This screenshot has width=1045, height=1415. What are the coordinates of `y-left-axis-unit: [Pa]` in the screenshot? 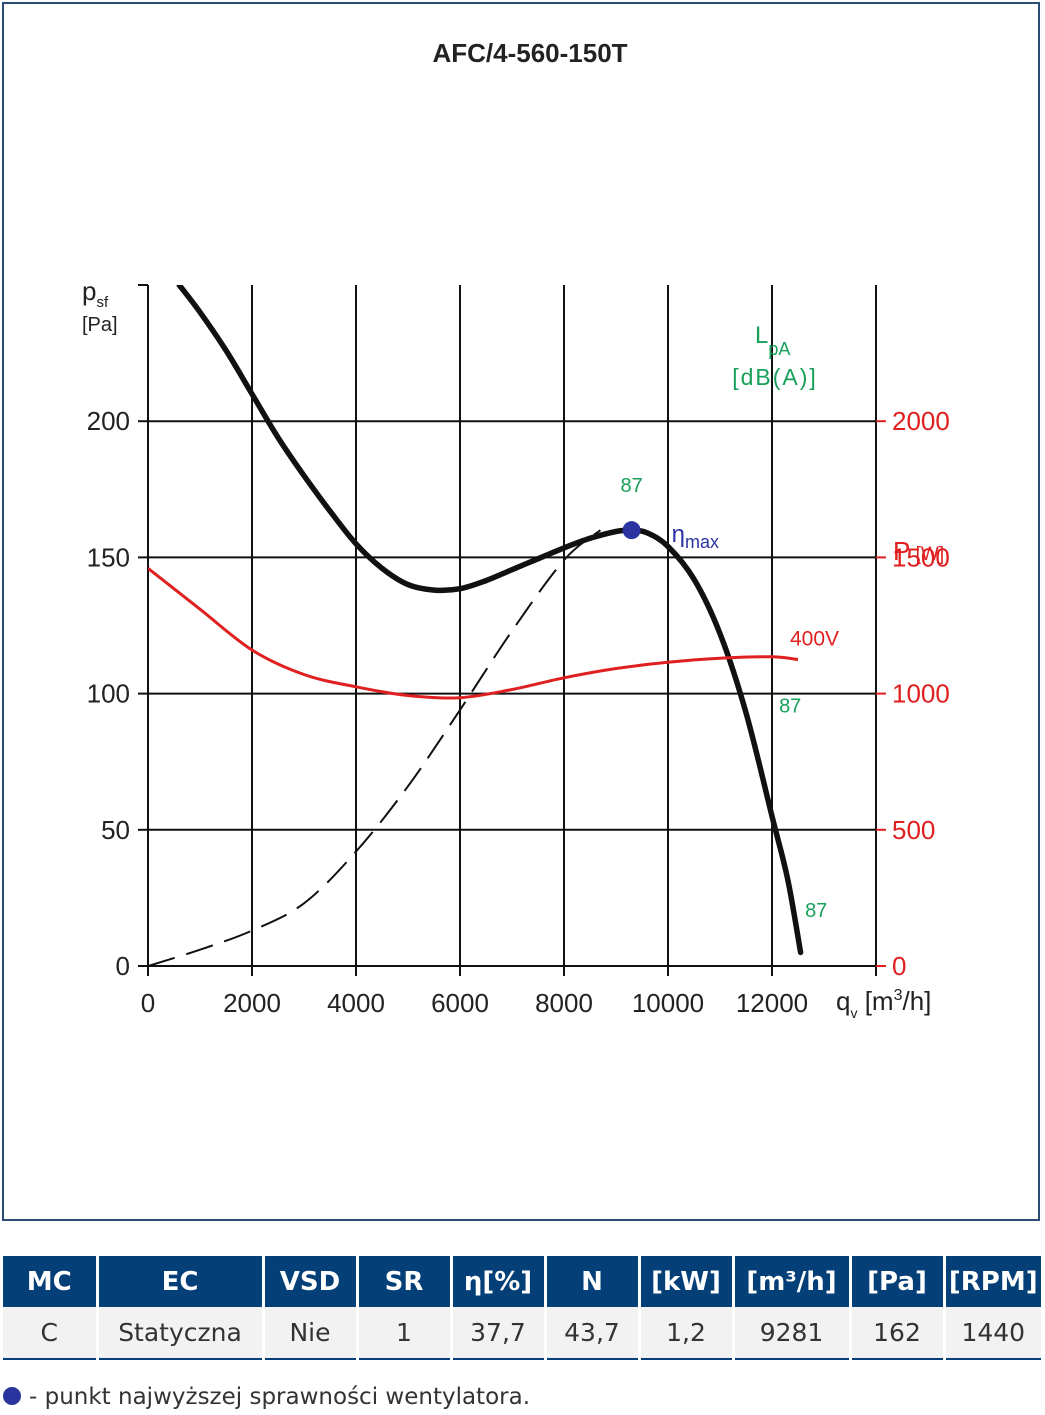 It's located at (100, 325).